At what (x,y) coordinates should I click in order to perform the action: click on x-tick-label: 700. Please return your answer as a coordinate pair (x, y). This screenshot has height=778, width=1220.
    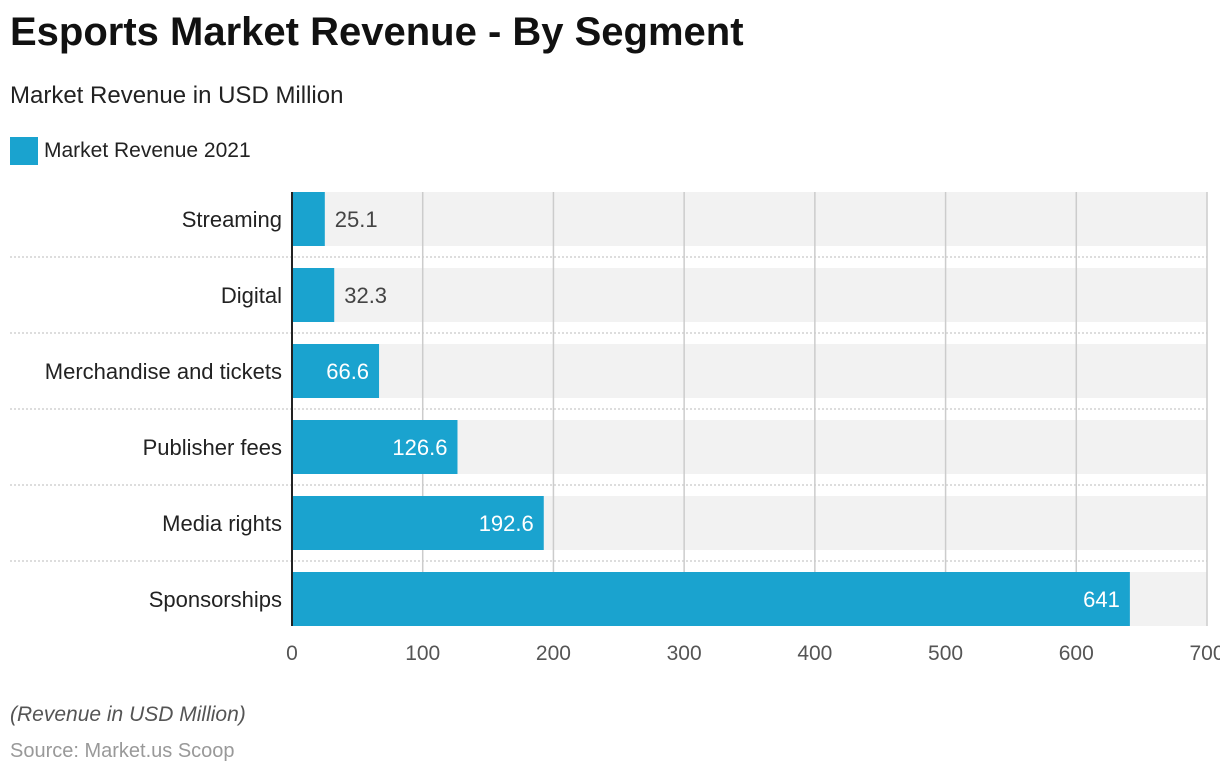
    Looking at the image, I should click on (1204, 653).